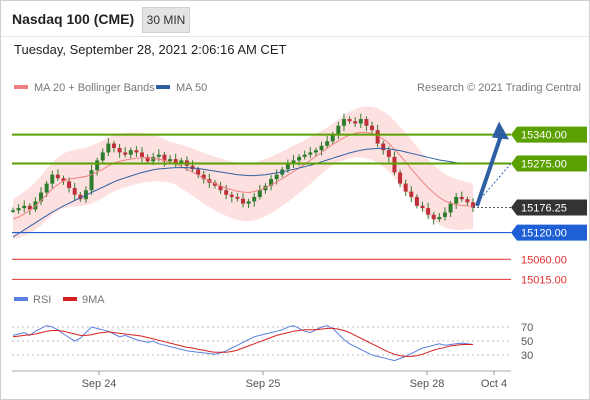 This screenshot has height=400, width=590. Describe the element at coordinates (191, 88) in the screenshot. I see `ma50-legend-label: MA 50` at that location.